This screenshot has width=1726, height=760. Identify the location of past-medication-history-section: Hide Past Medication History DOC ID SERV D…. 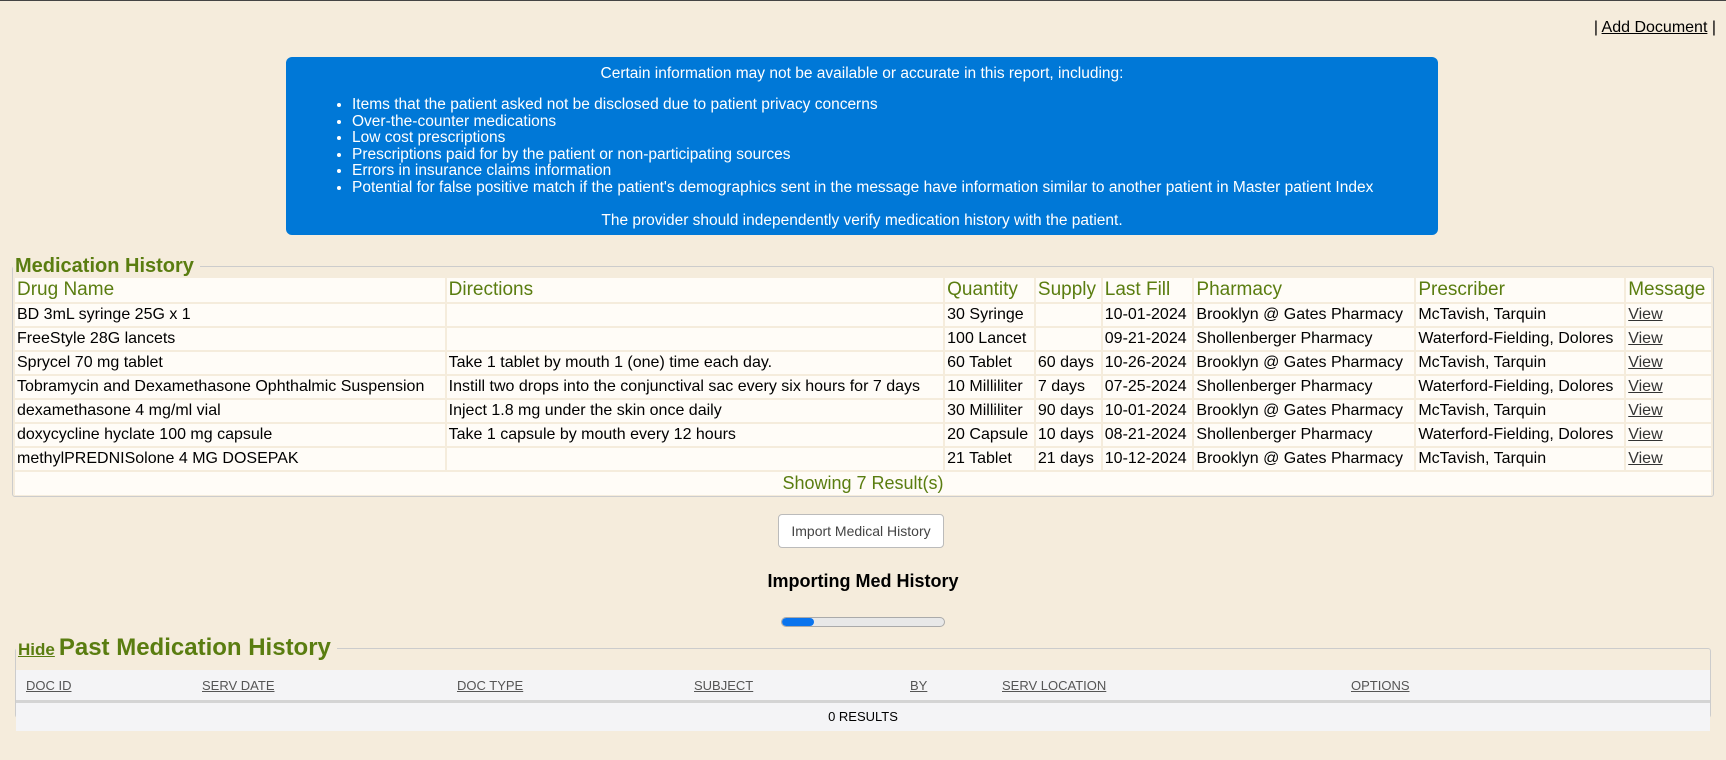
(863, 682).